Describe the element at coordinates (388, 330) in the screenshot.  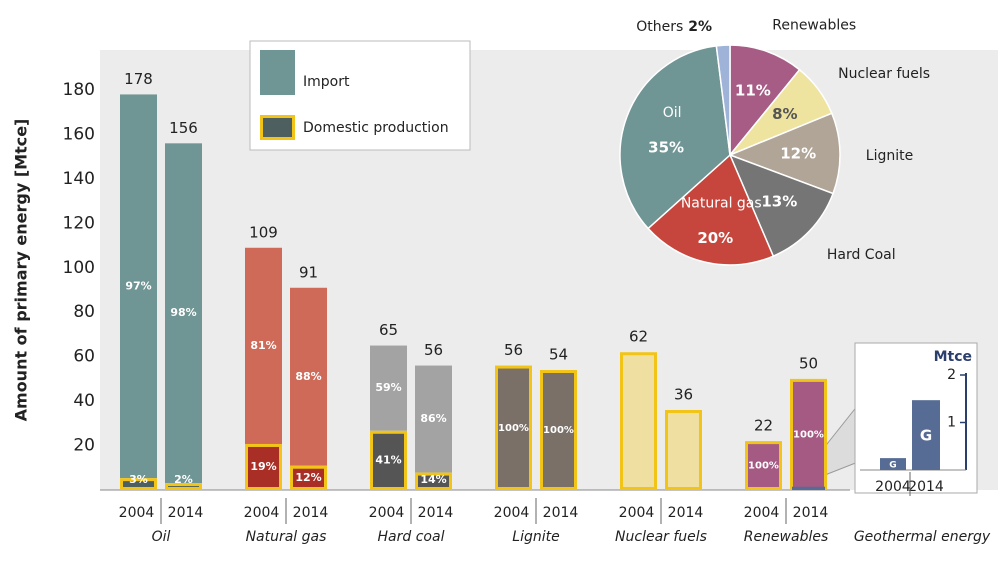
I see `value-label: 65` at that location.